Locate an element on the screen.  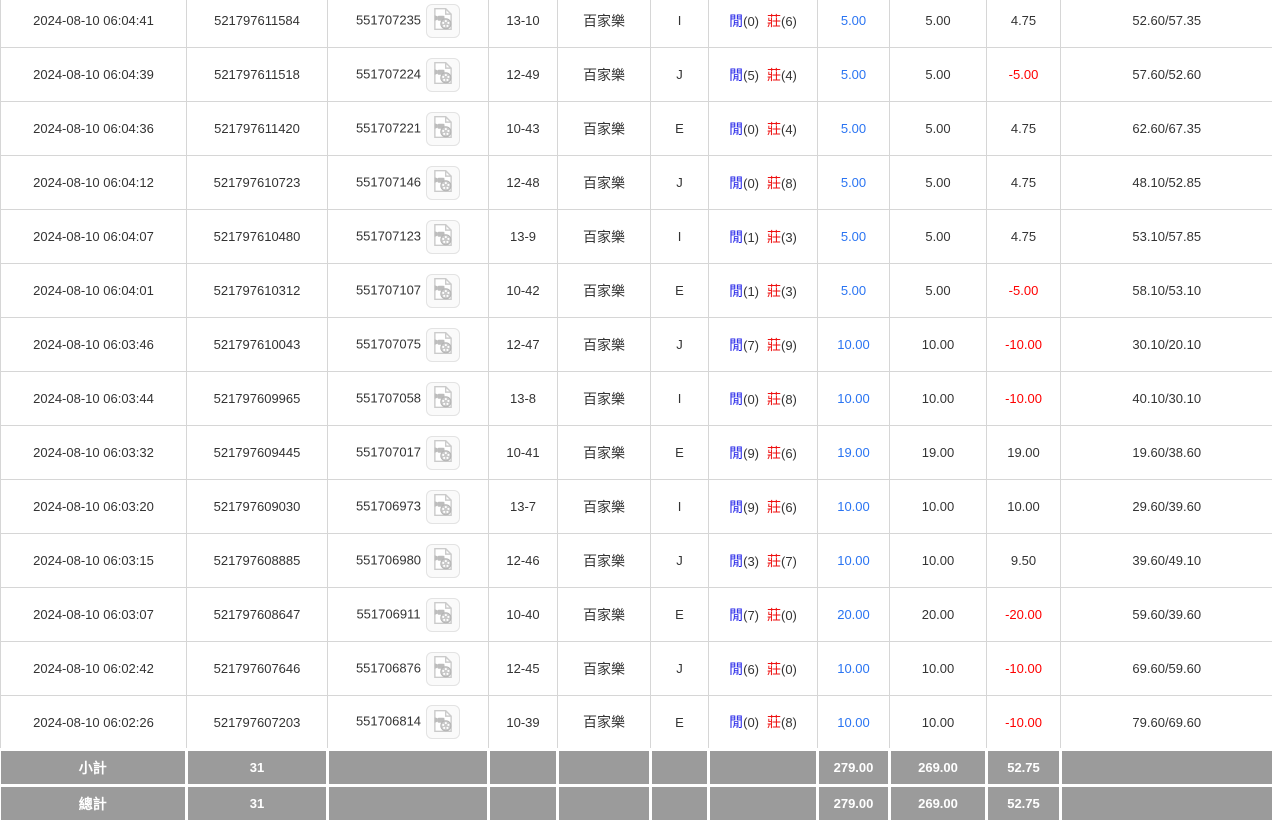
table-round: 12-45 is located at coordinates (523, 669).